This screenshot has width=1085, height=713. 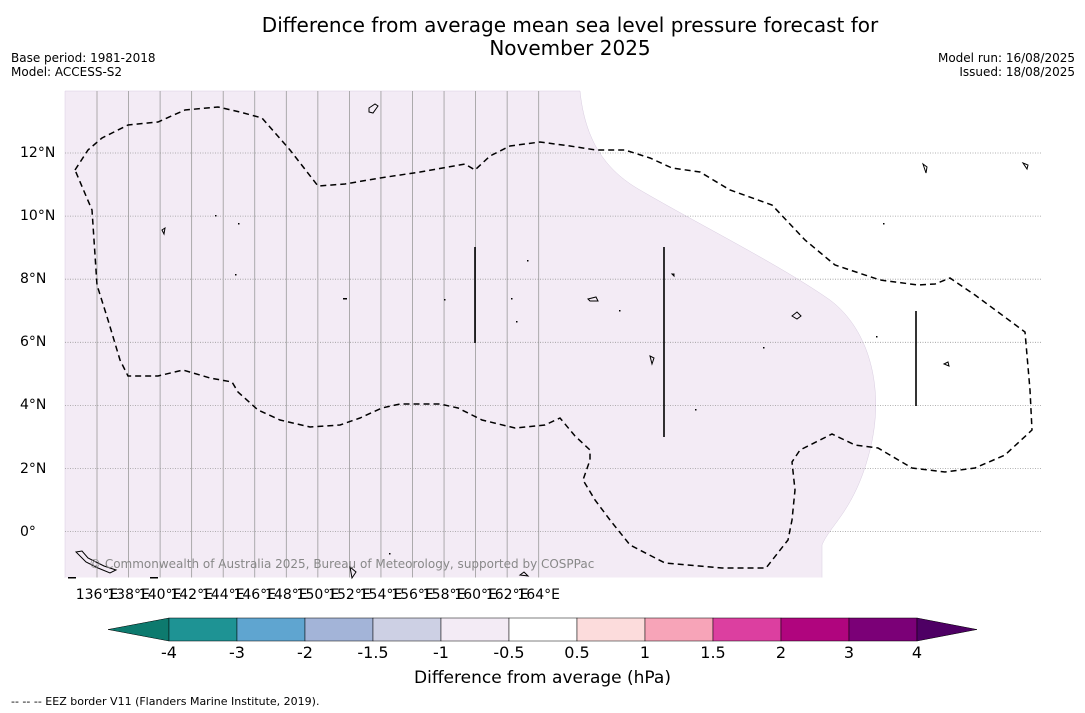 I want to click on lon-tick-label: 136°E, so click(x=97, y=595).